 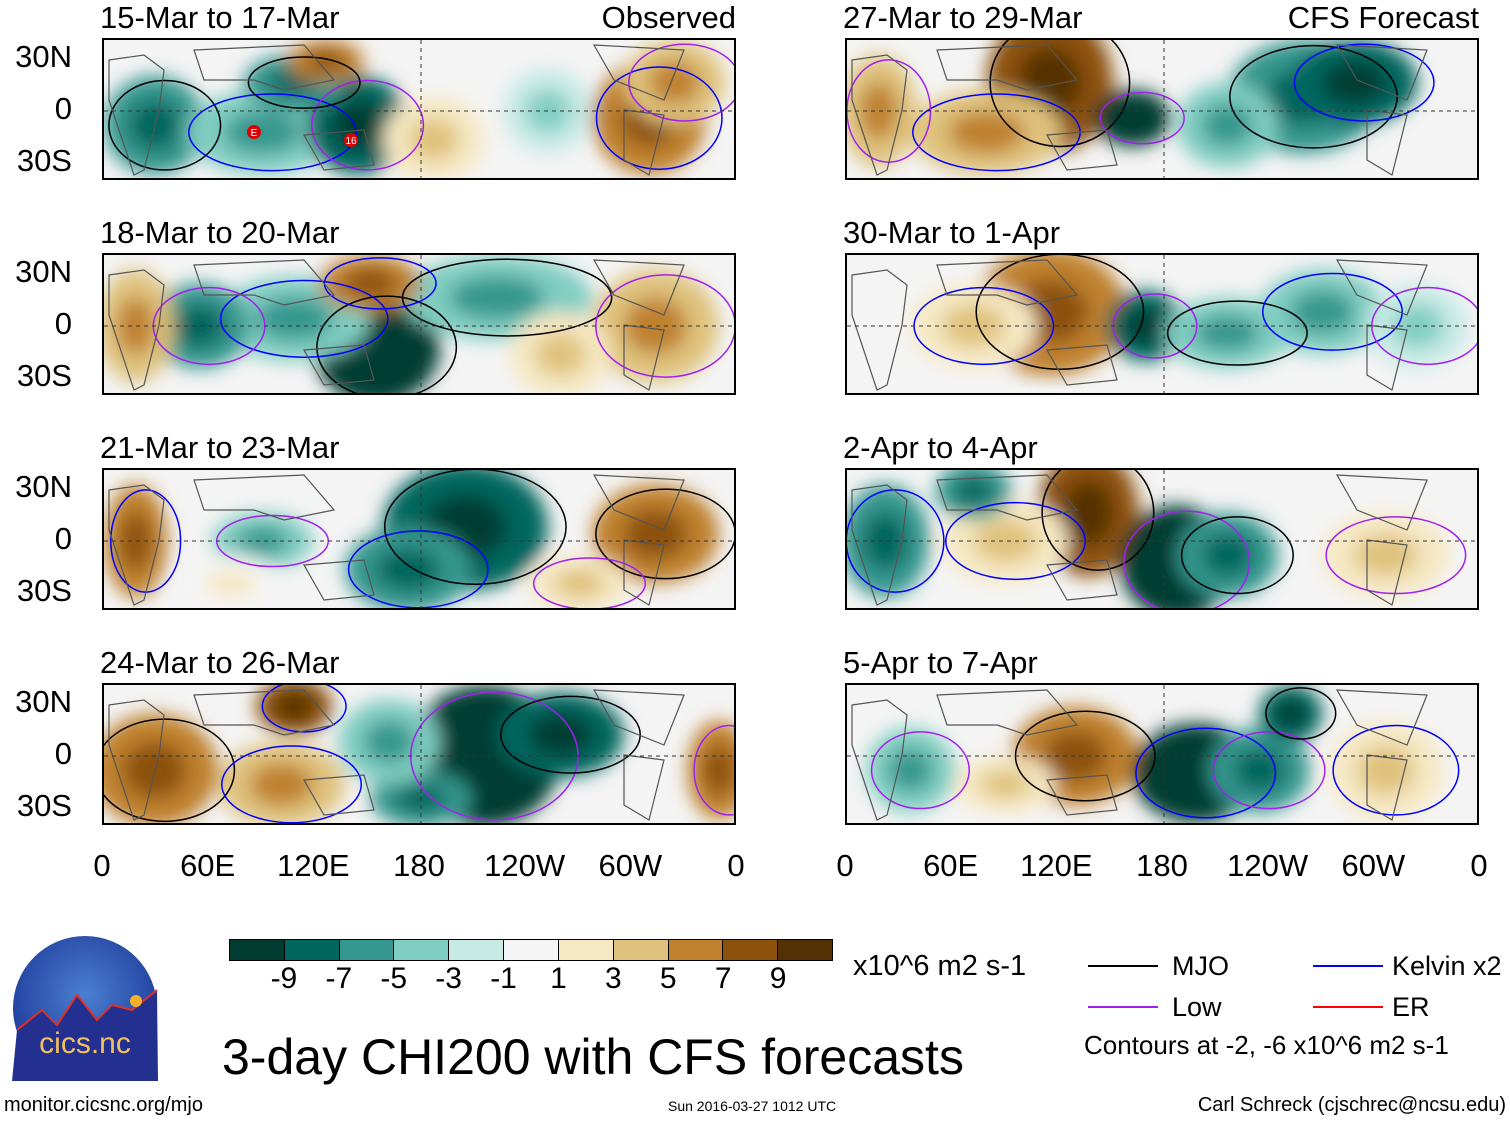 I want to click on legend-kelvin-line, so click(x=1348, y=966).